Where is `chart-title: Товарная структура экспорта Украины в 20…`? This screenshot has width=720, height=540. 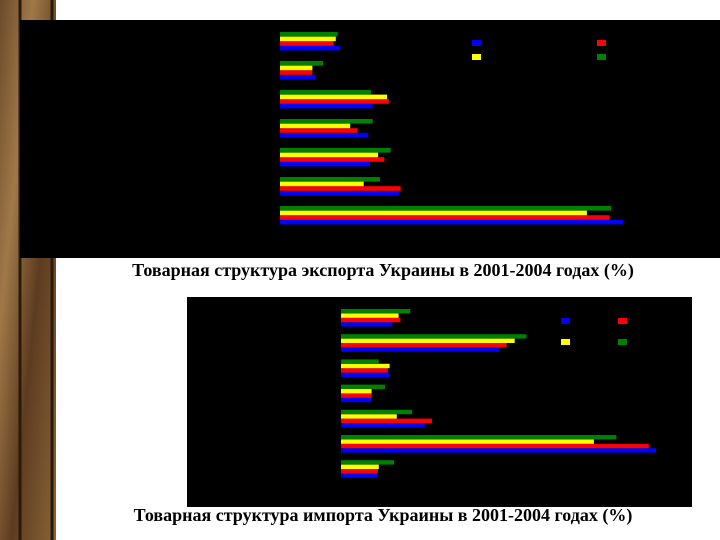
chart-title: Товарная структура экспорта Украины в 20… is located at coordinates (383, 270).